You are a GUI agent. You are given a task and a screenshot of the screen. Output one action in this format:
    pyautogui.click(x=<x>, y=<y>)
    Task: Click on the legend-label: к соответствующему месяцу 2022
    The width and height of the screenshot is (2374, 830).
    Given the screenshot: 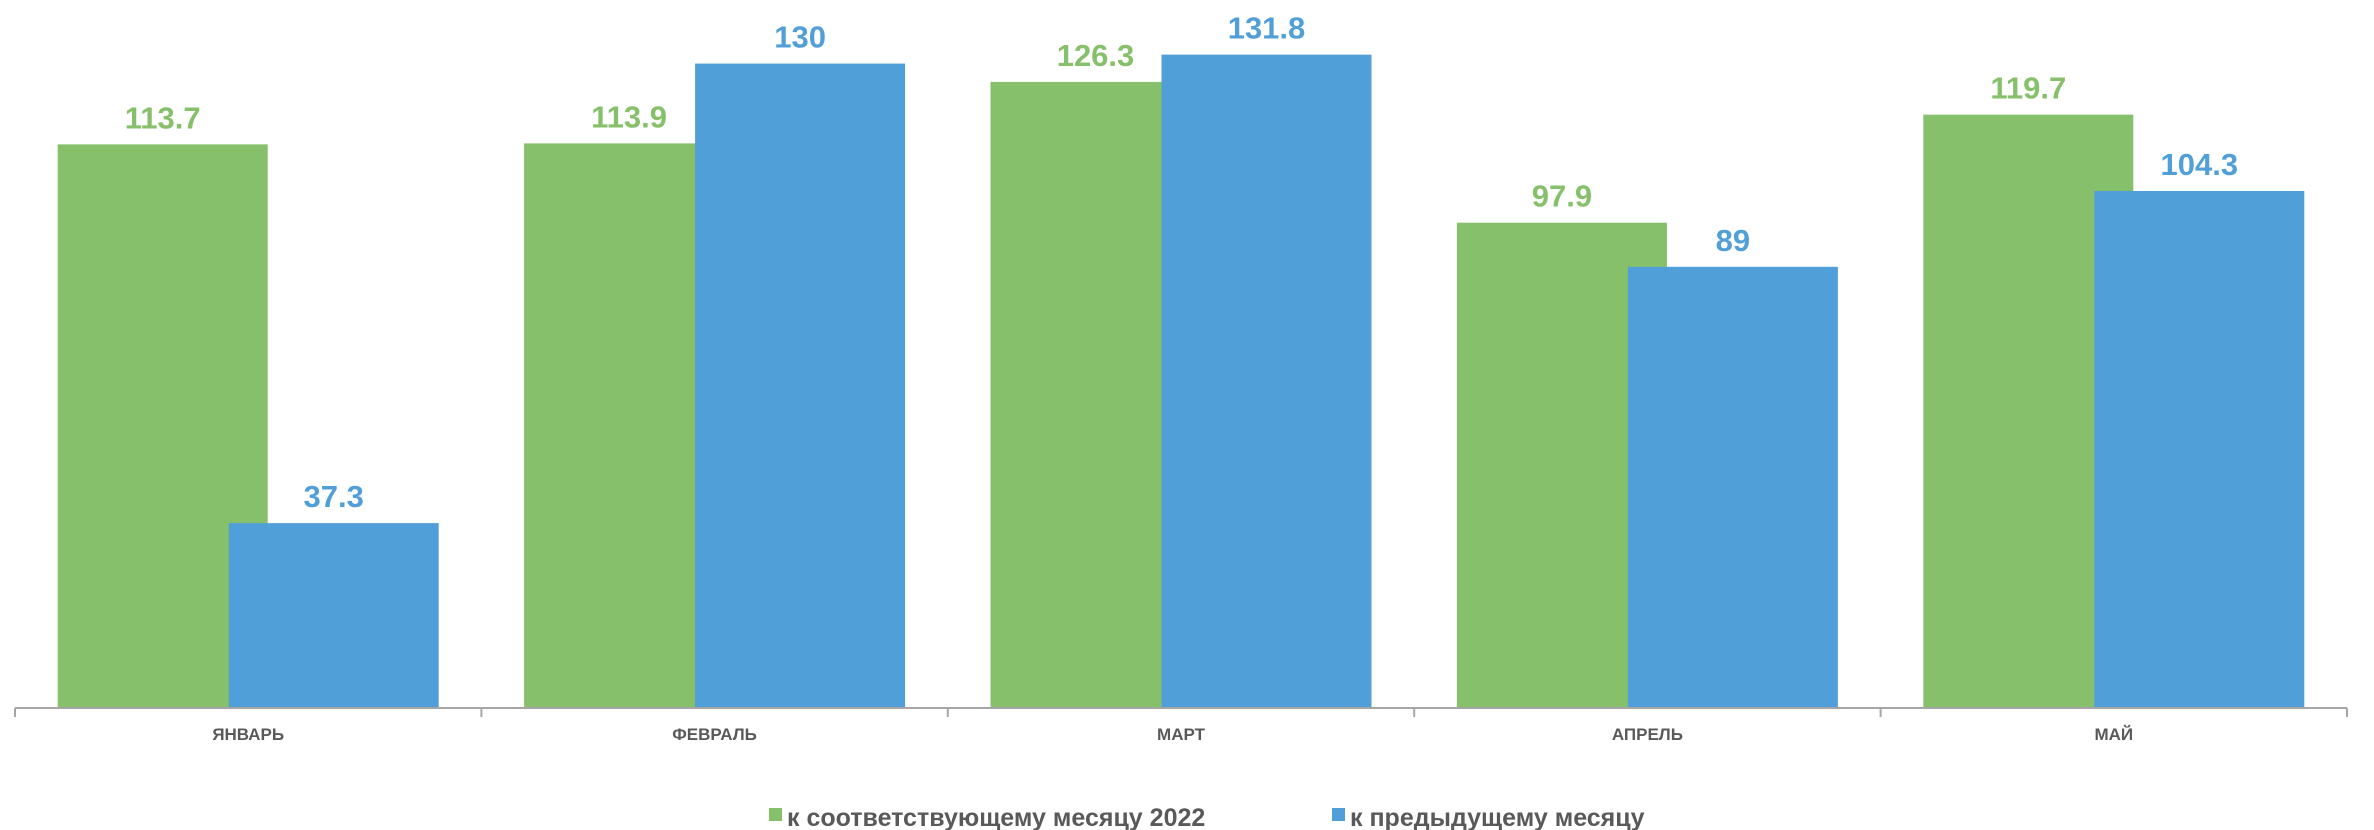 What is the action you would take?
    pyautogui.click(x=996, y=817)
    